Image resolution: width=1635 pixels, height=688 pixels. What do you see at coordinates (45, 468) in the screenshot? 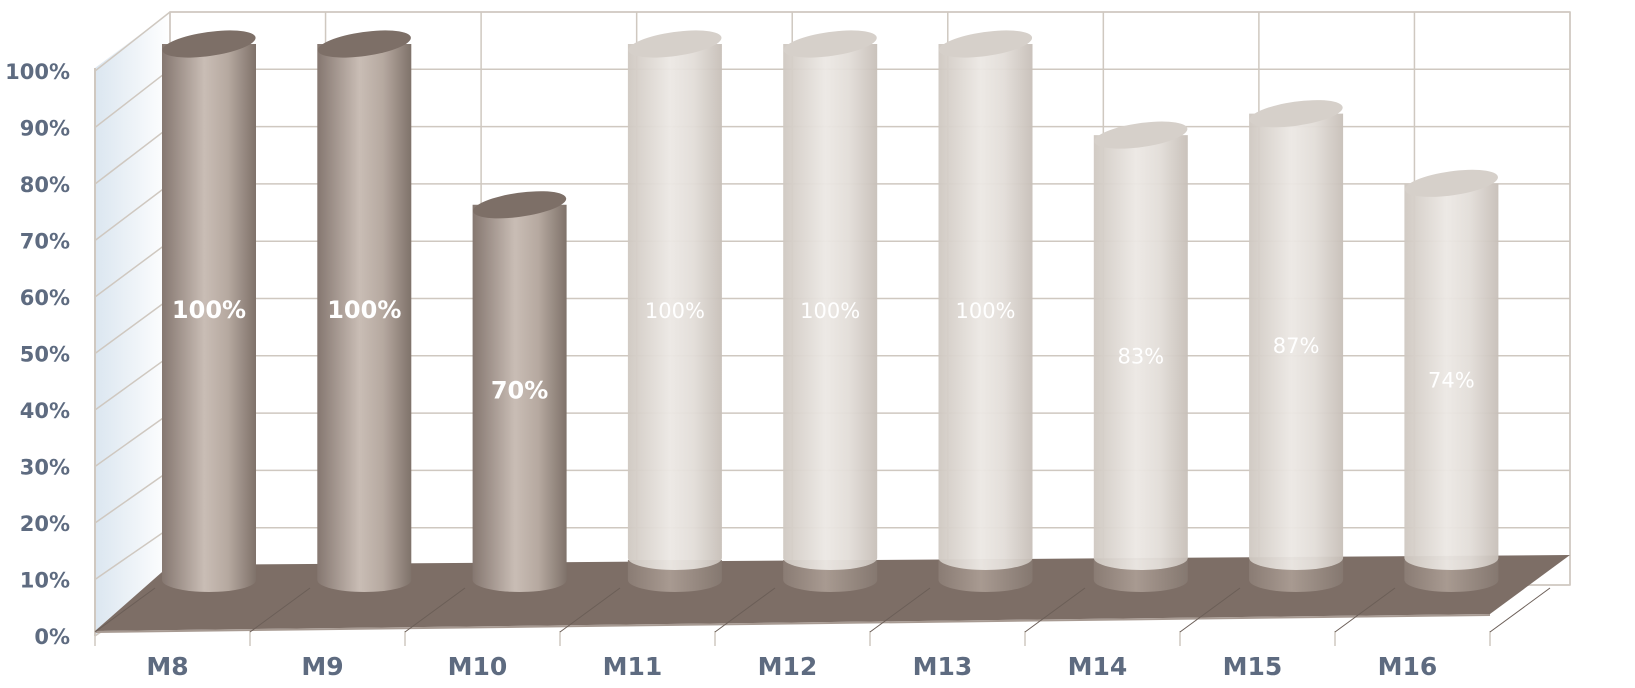
I see `y-tick-label: 30%` at bounding box center [45, 468].